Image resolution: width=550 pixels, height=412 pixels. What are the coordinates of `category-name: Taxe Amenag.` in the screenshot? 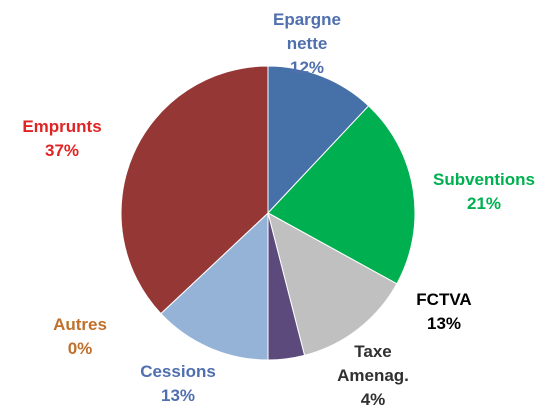 It's located at (373, 363).